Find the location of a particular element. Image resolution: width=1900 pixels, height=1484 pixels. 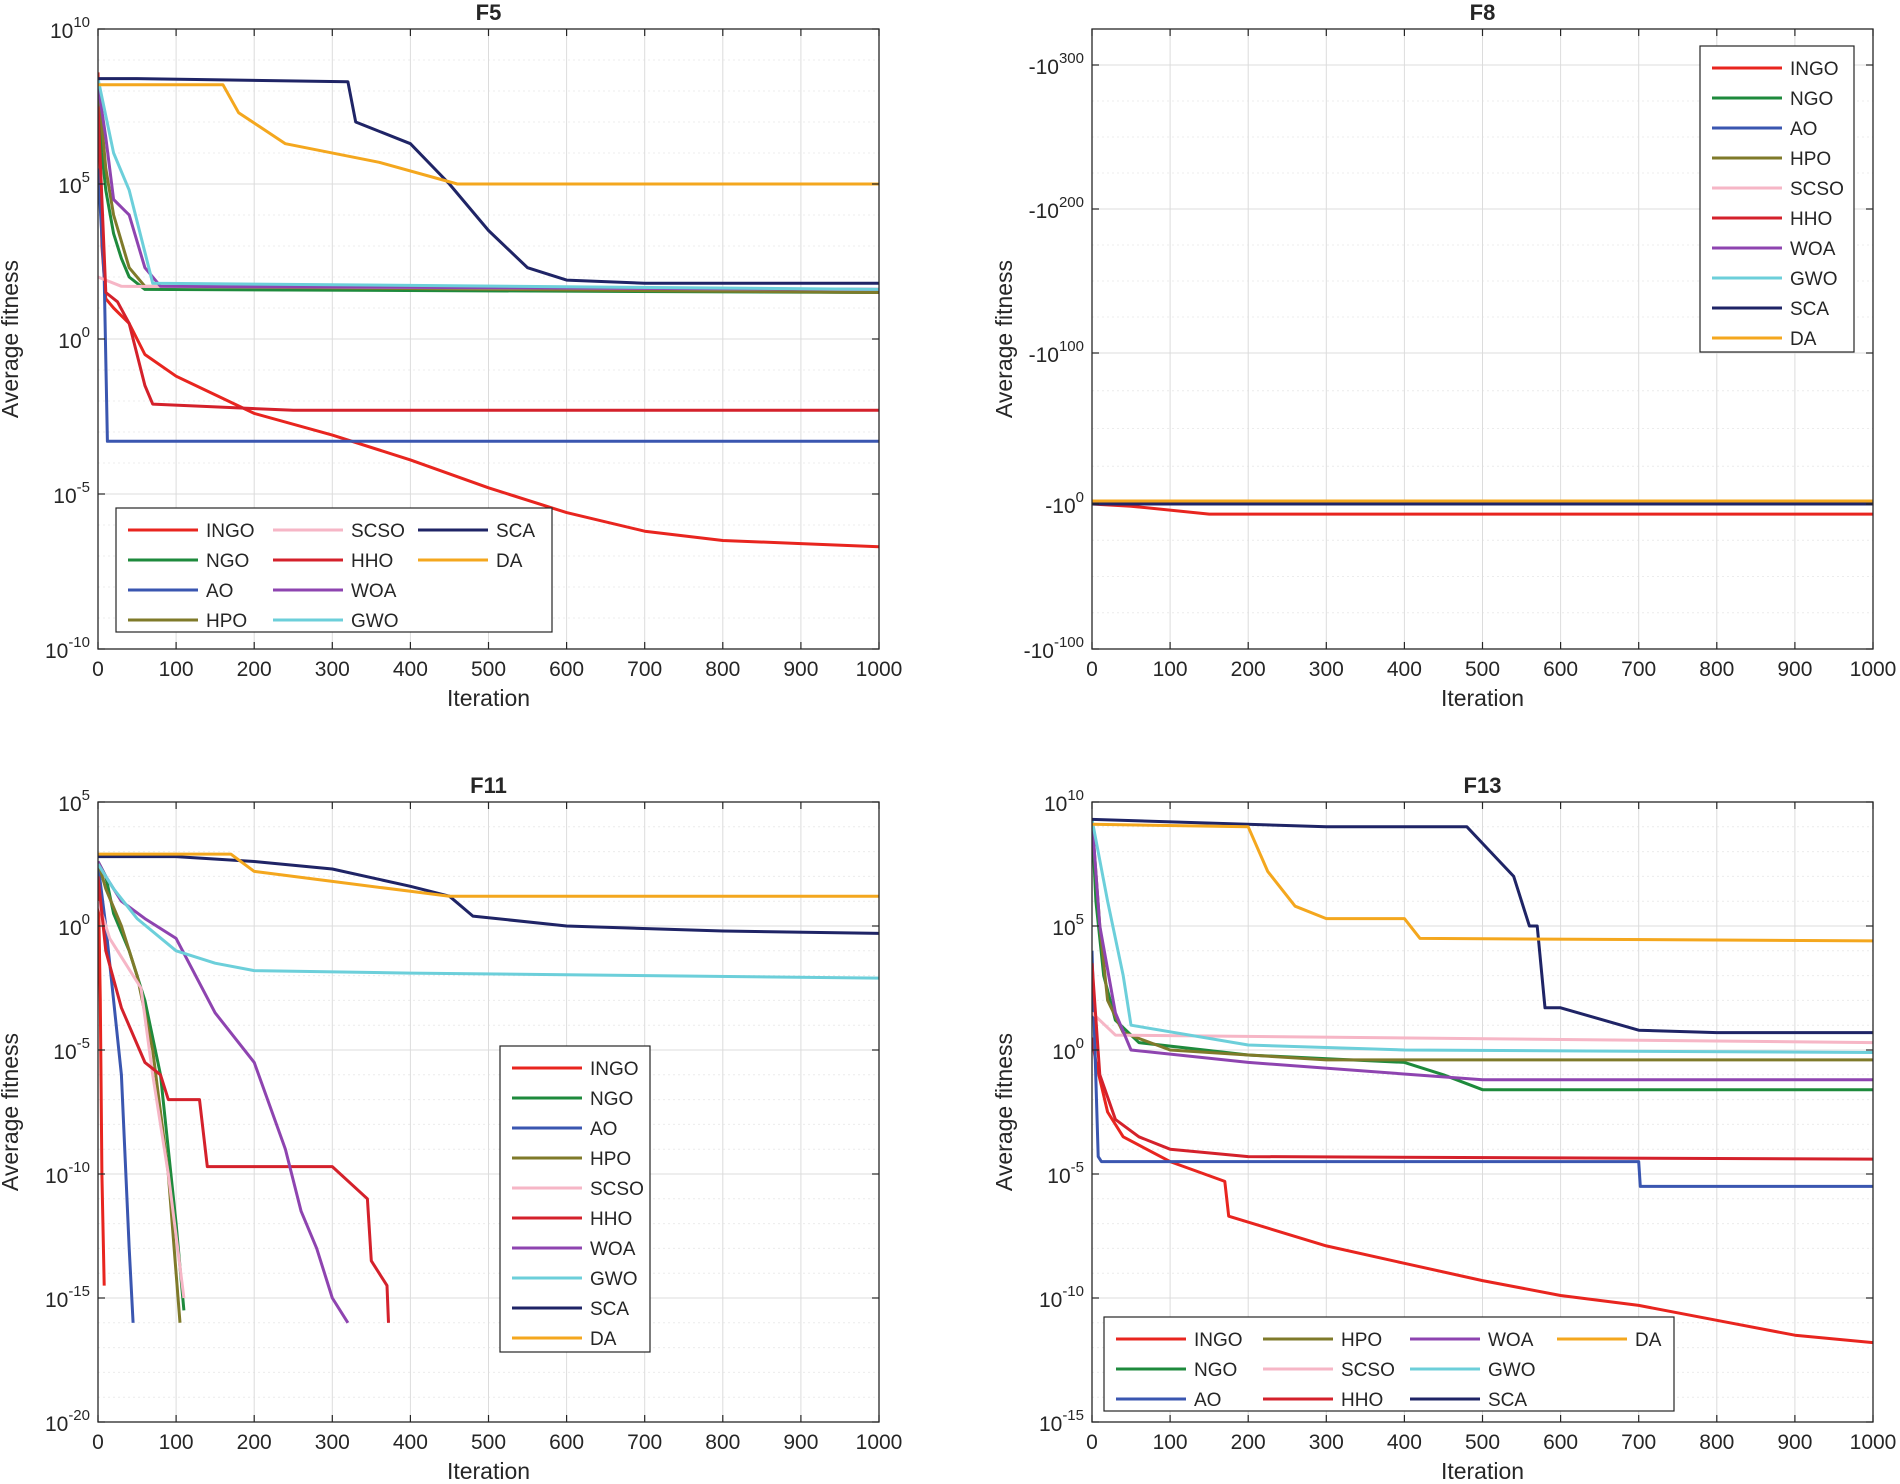

legend-item-ingo: INGO is located at coordinates (1179, 1340).